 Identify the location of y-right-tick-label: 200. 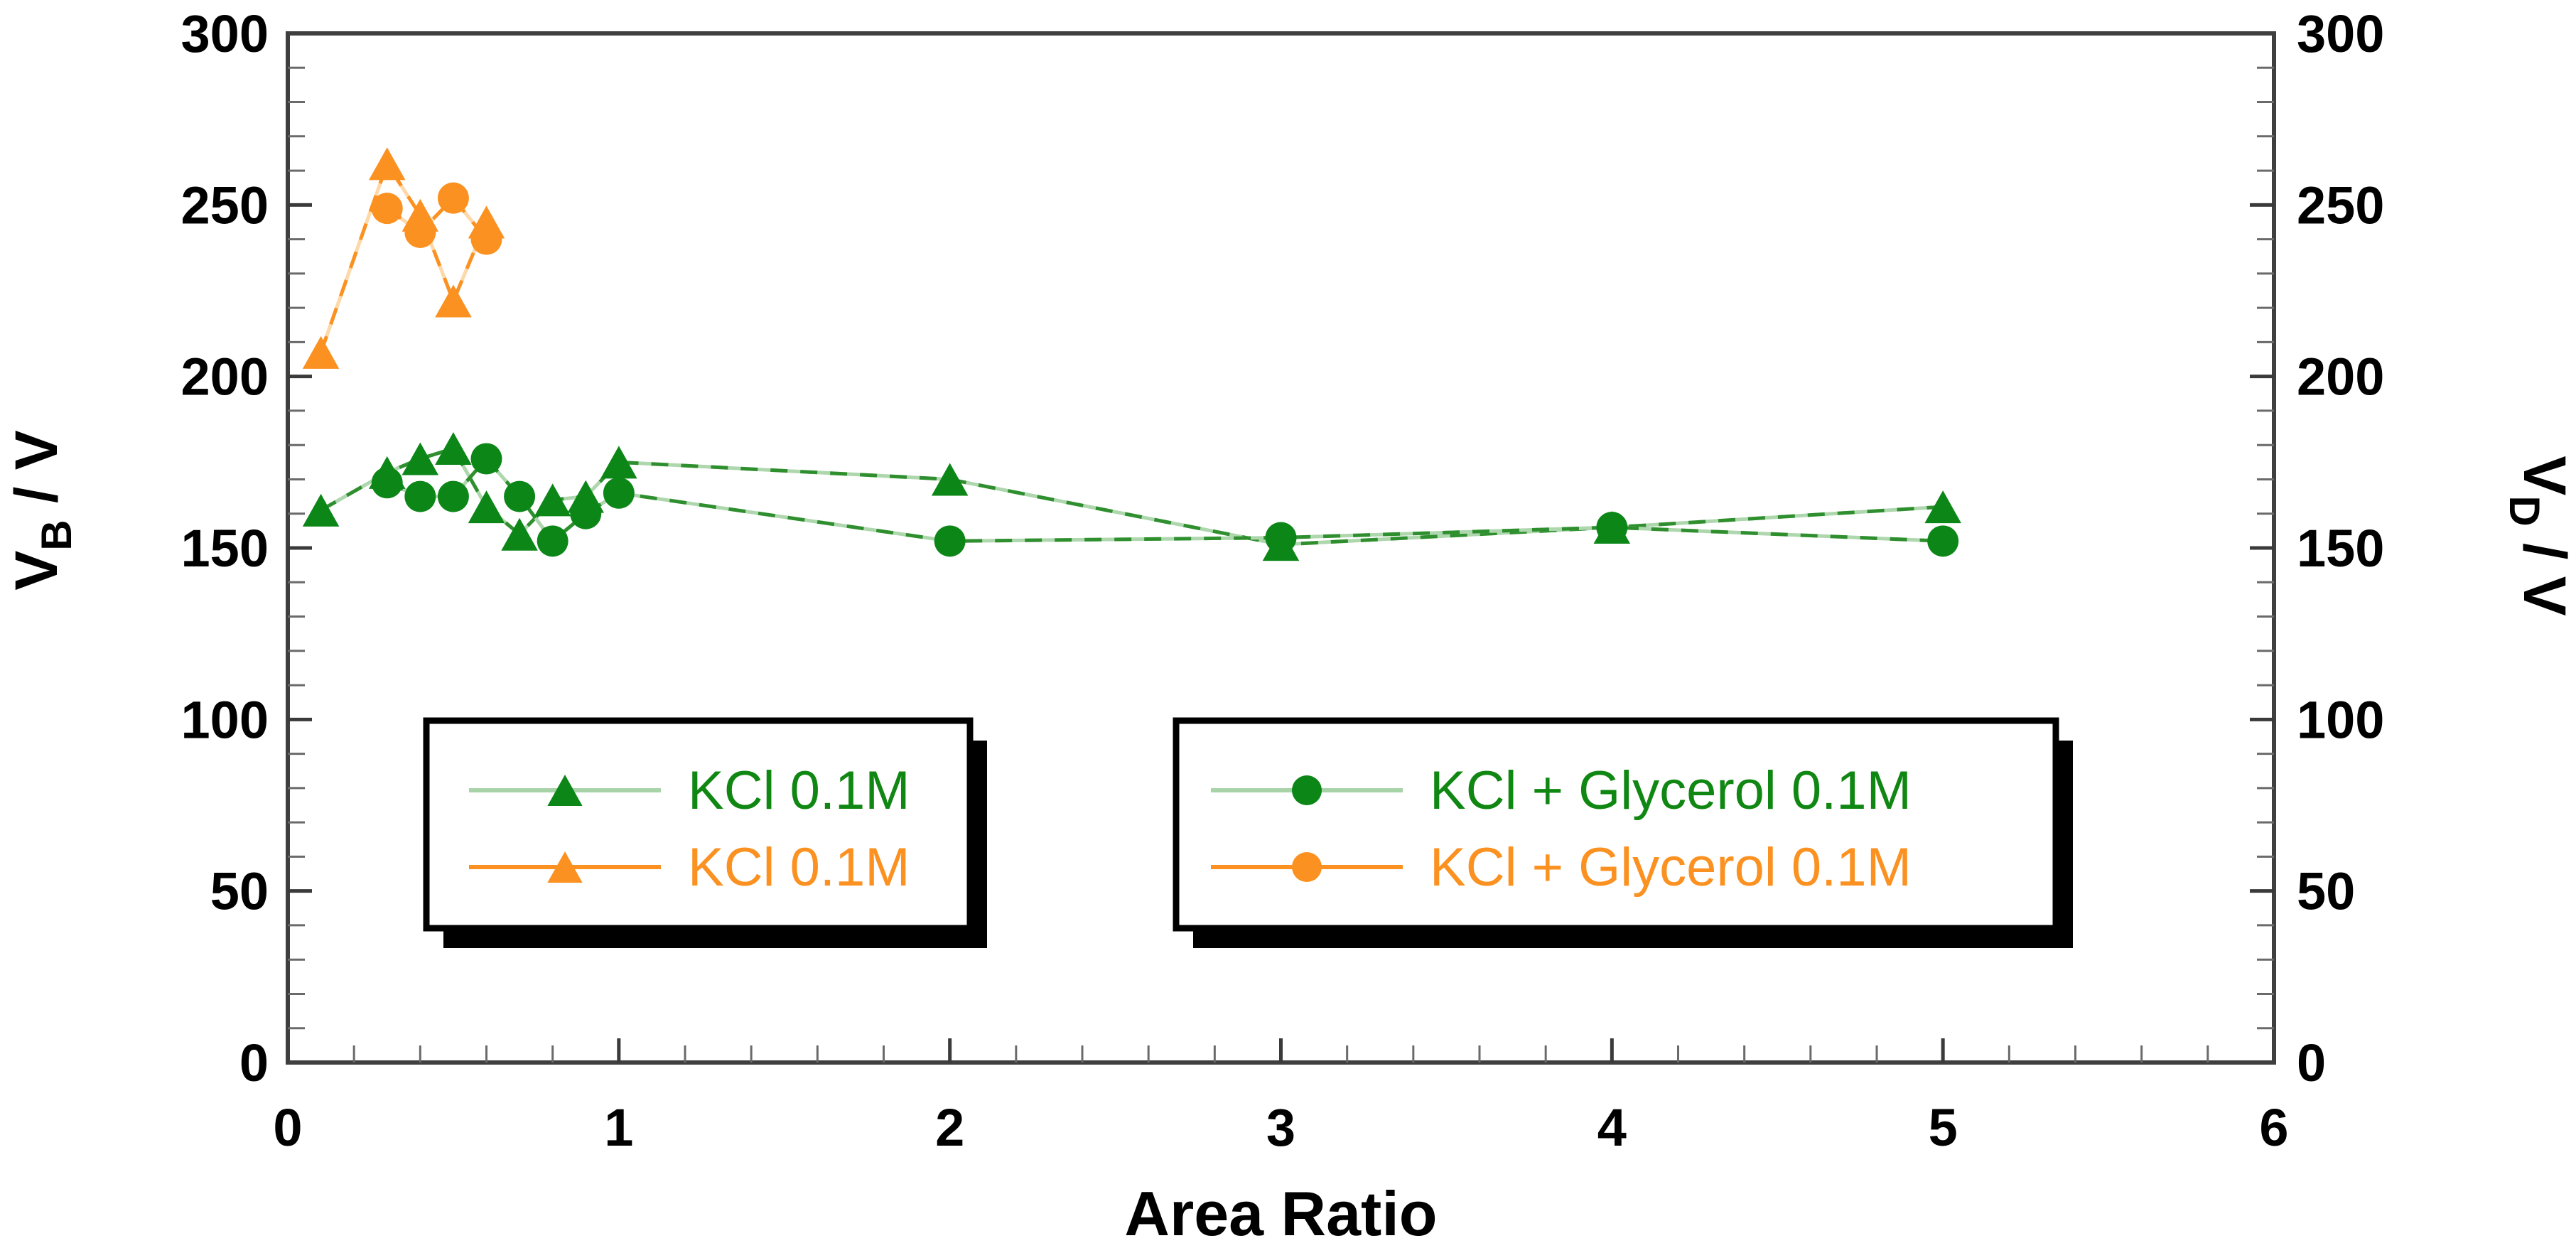
(2341, 377).